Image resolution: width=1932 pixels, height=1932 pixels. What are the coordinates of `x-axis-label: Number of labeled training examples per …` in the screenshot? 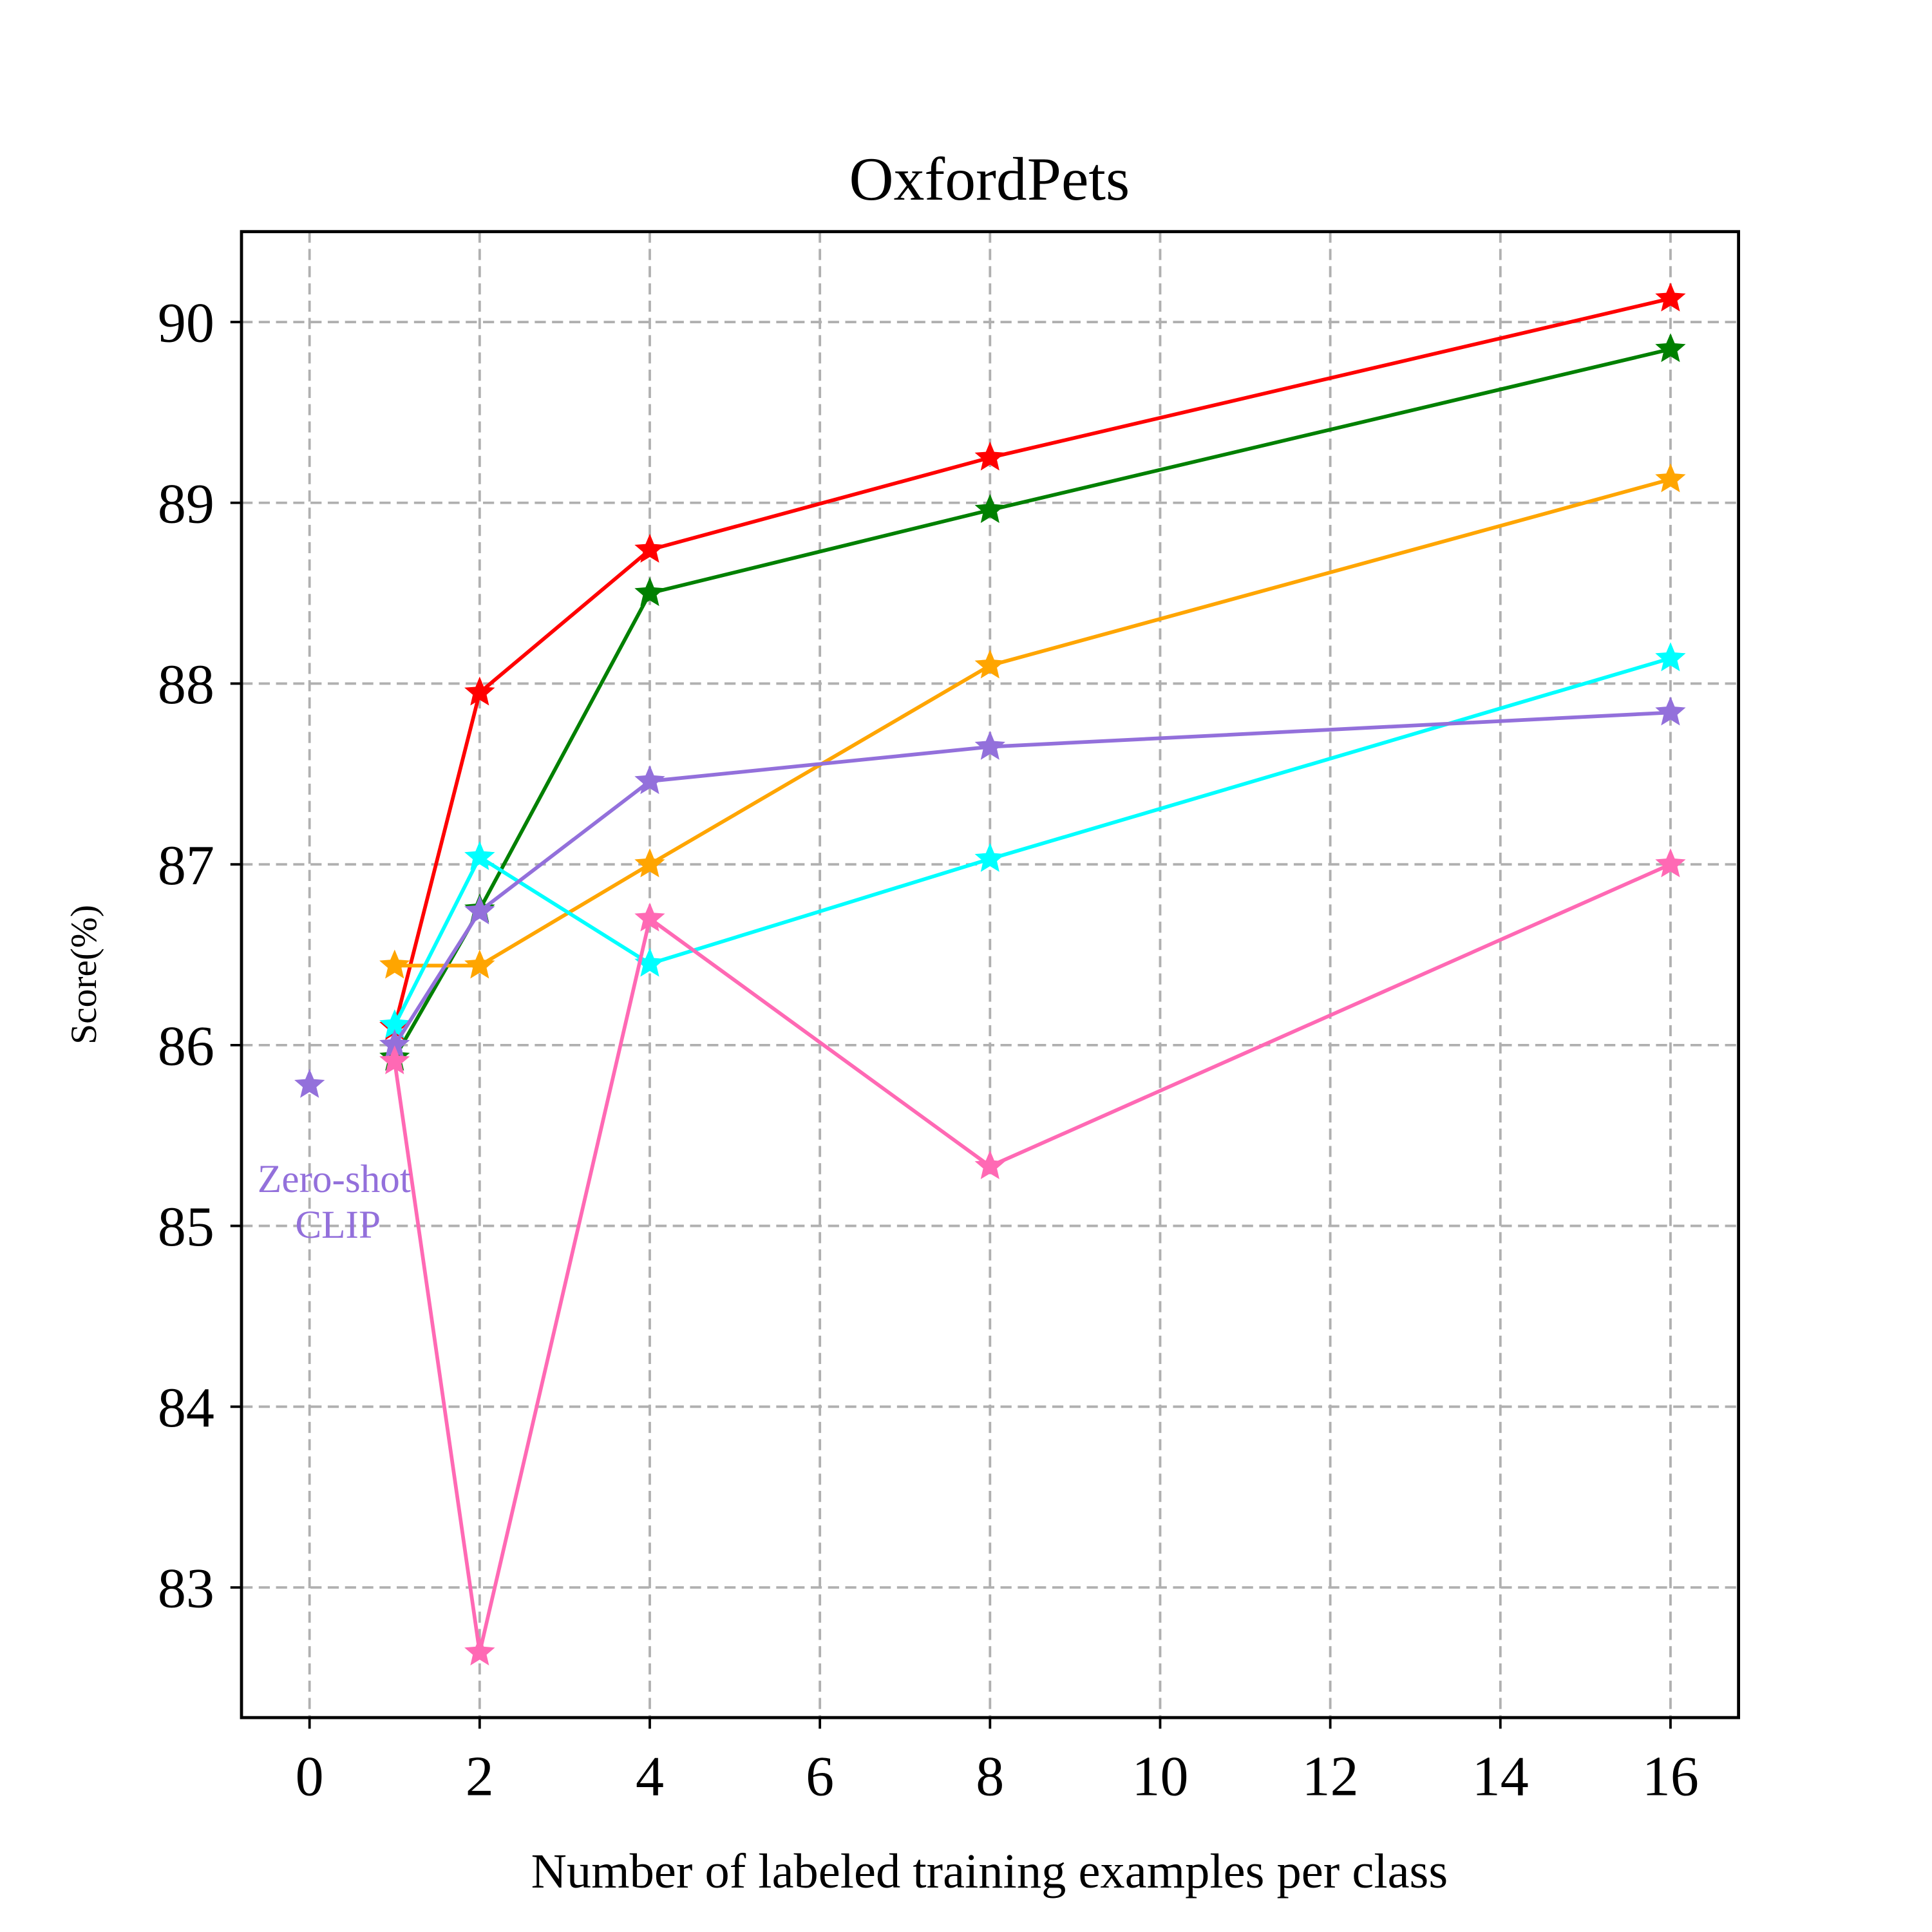 It's located at (989, 1871).